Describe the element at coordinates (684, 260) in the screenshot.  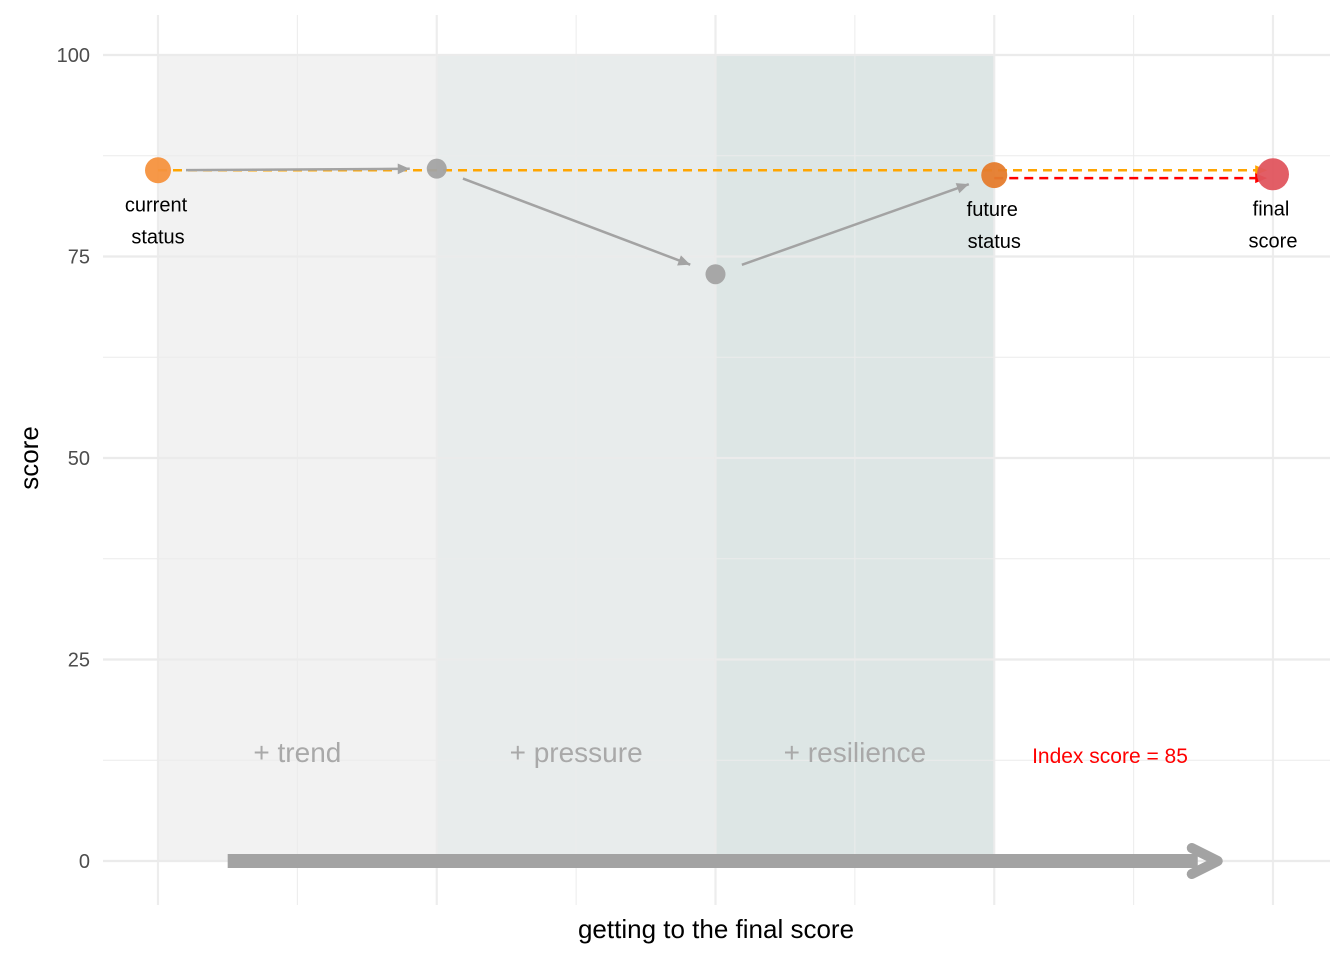
I see `step-arrow-2-head` at that location.